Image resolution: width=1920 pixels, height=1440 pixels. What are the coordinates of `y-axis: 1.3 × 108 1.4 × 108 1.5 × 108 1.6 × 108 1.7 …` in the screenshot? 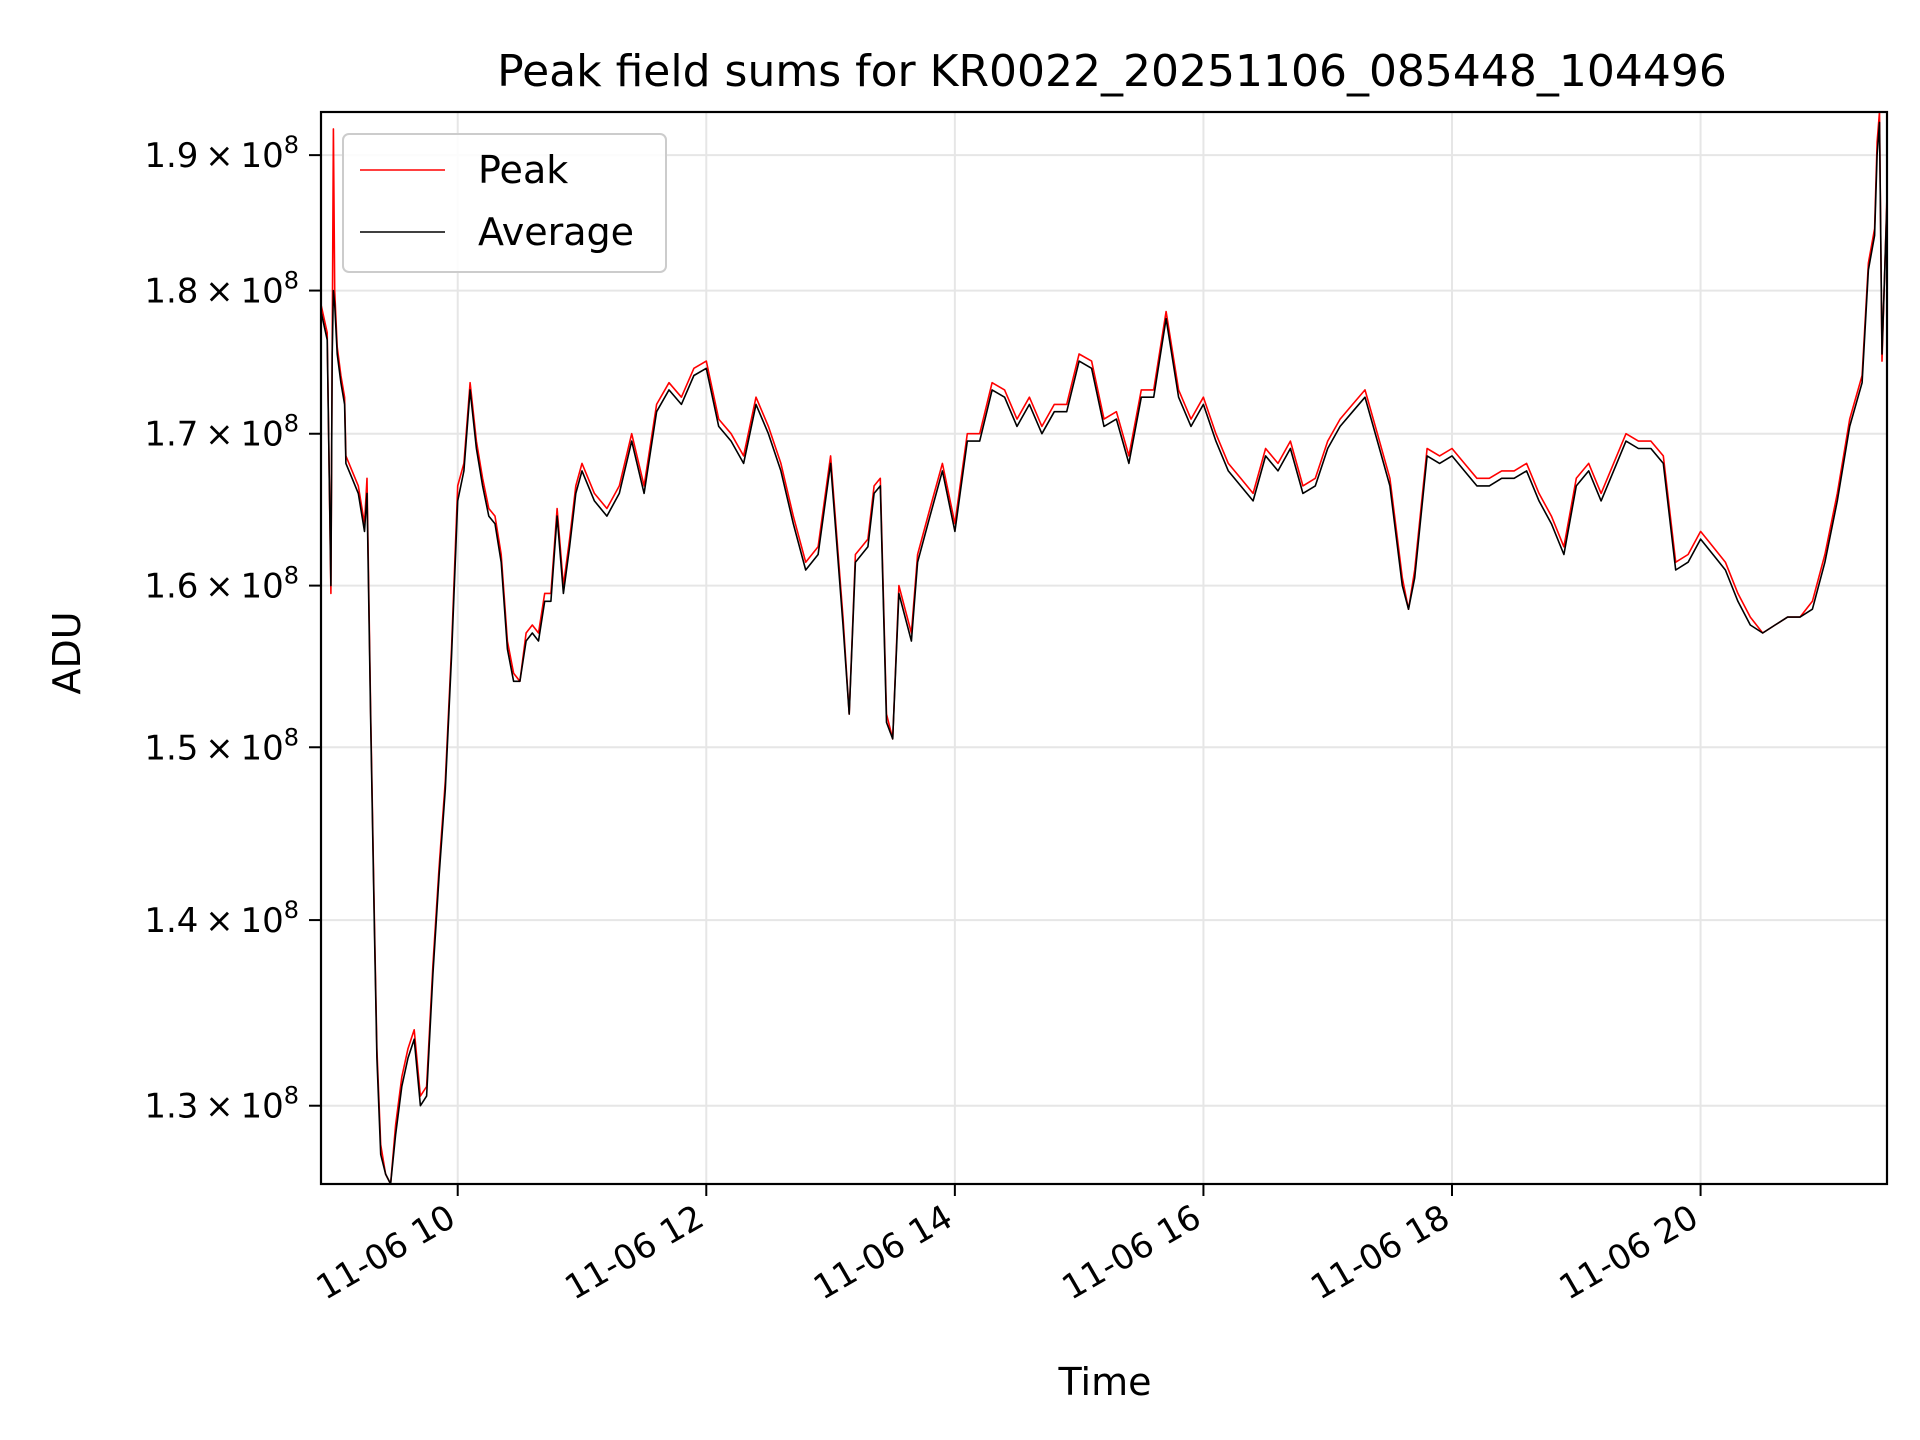 It's located at (232, 629).